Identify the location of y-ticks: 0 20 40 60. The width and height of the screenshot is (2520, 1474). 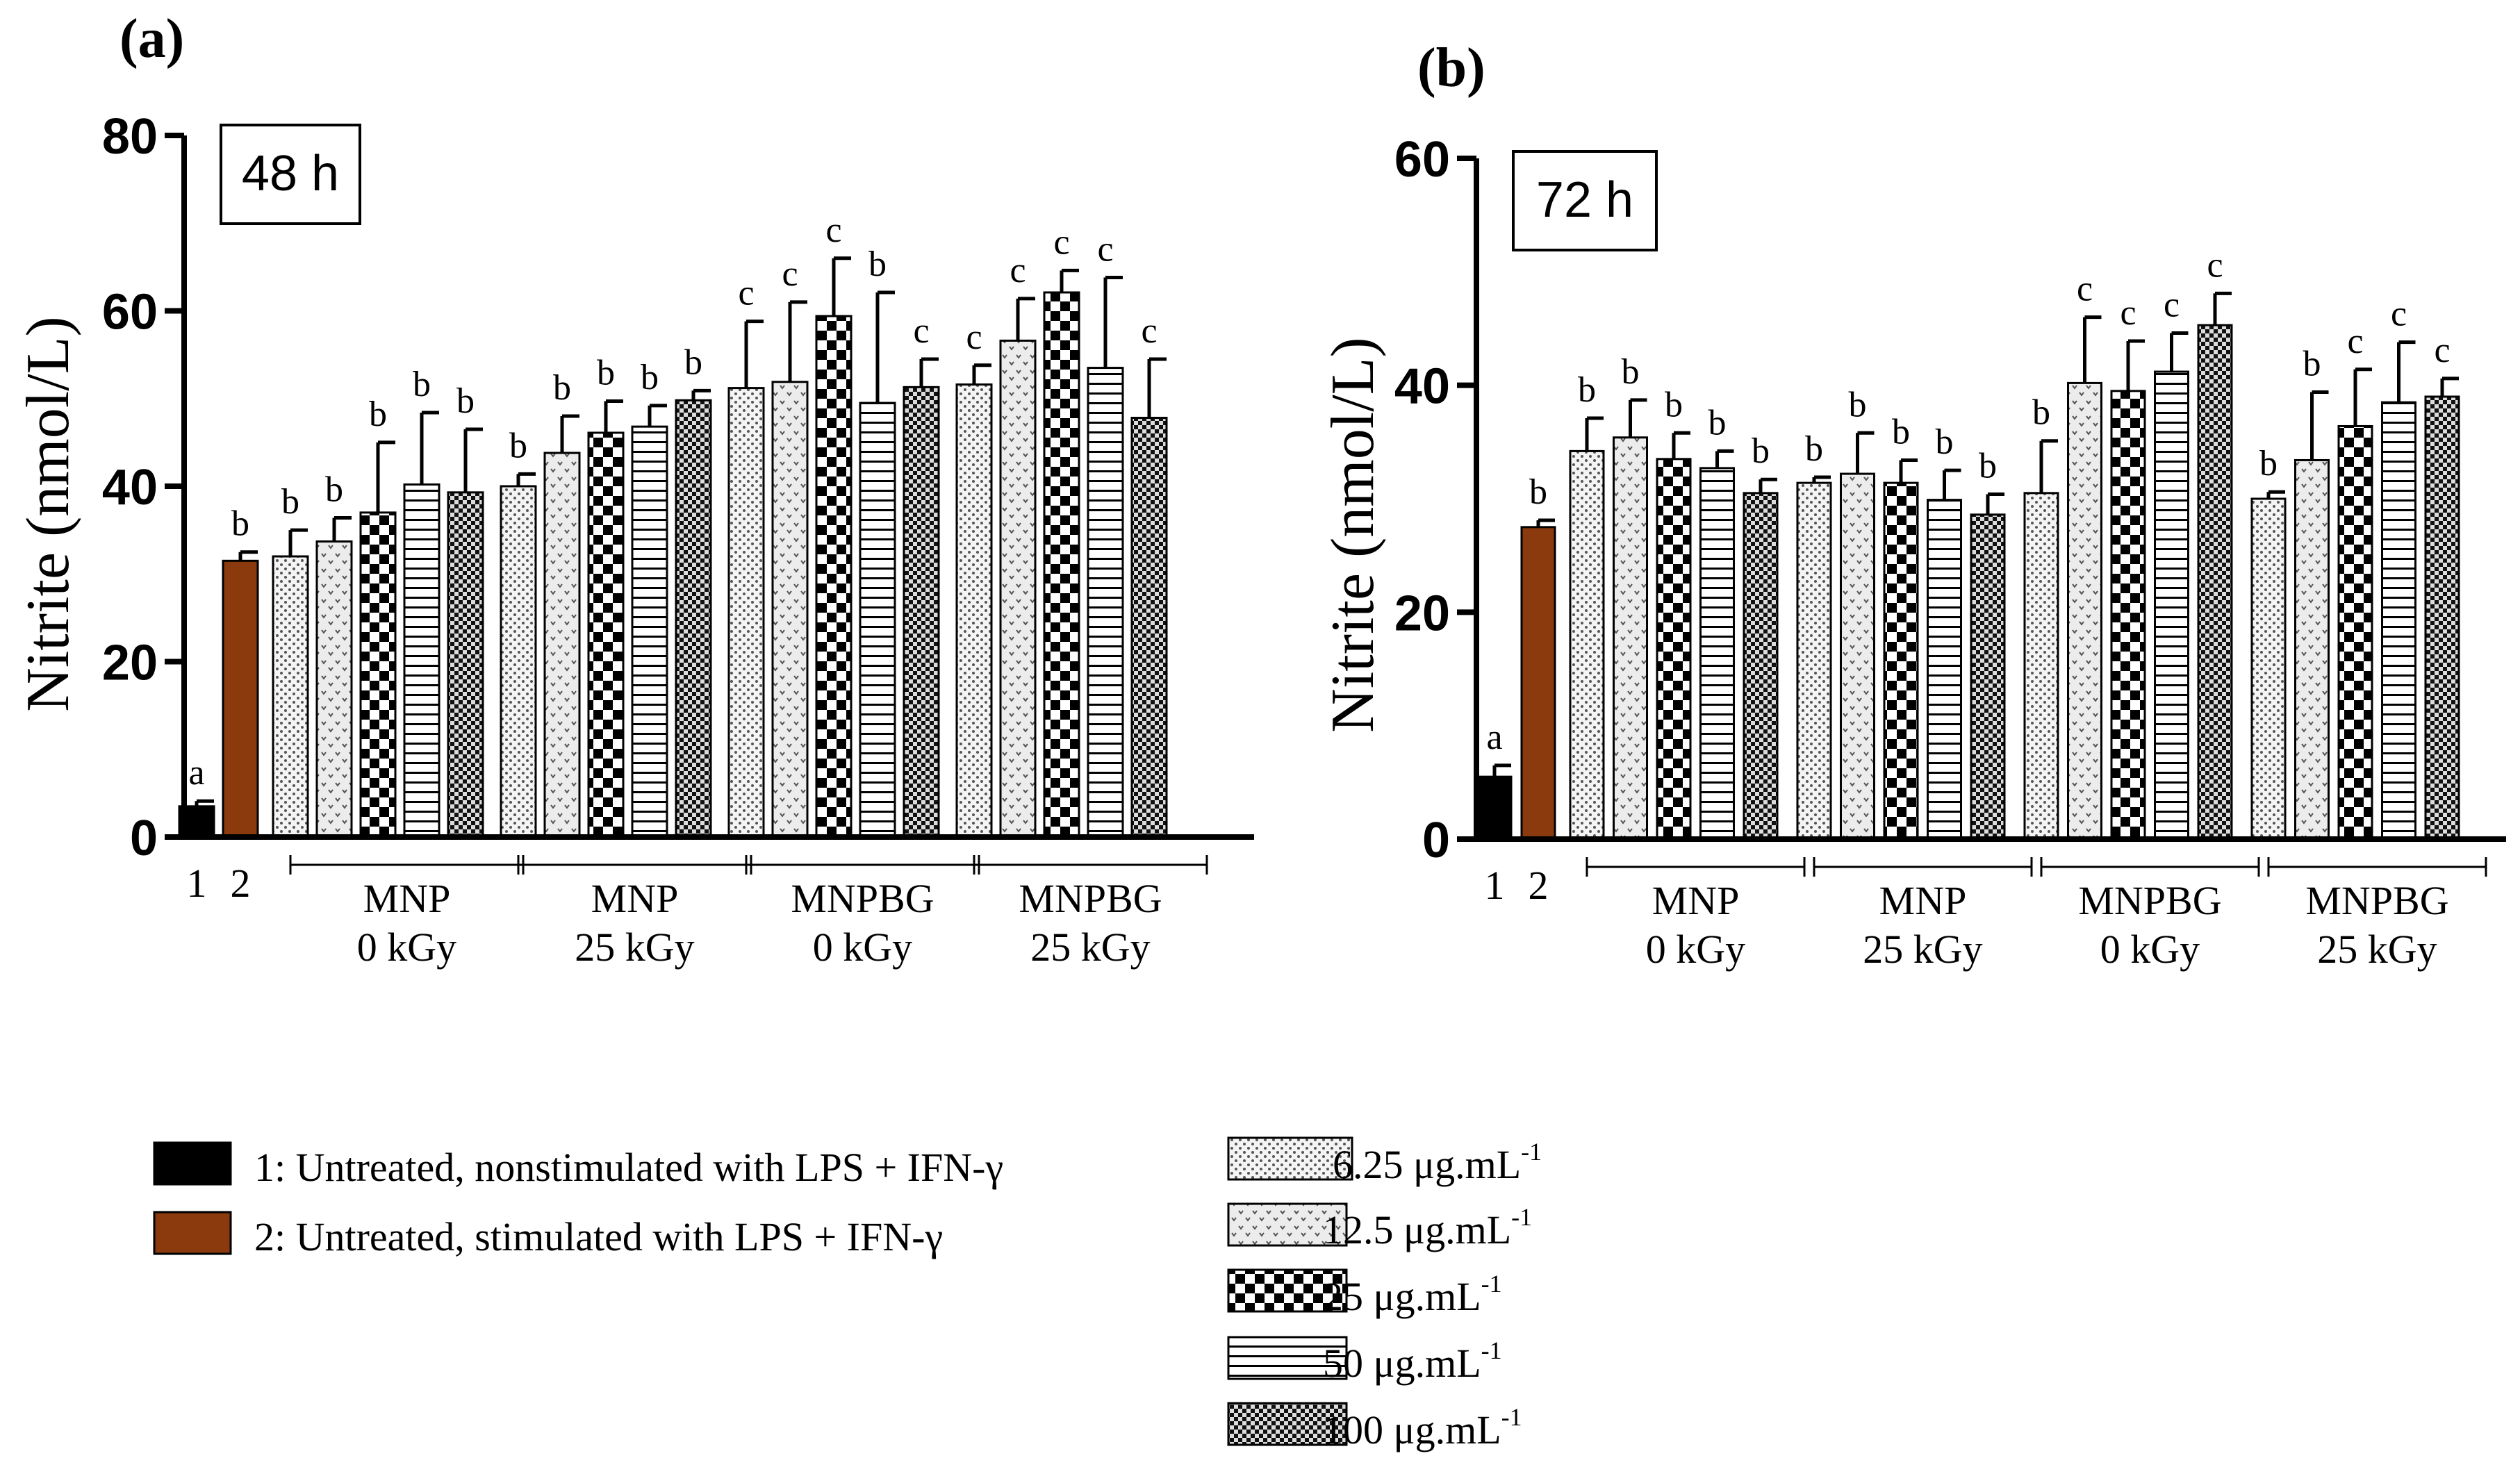
(1436, 500).